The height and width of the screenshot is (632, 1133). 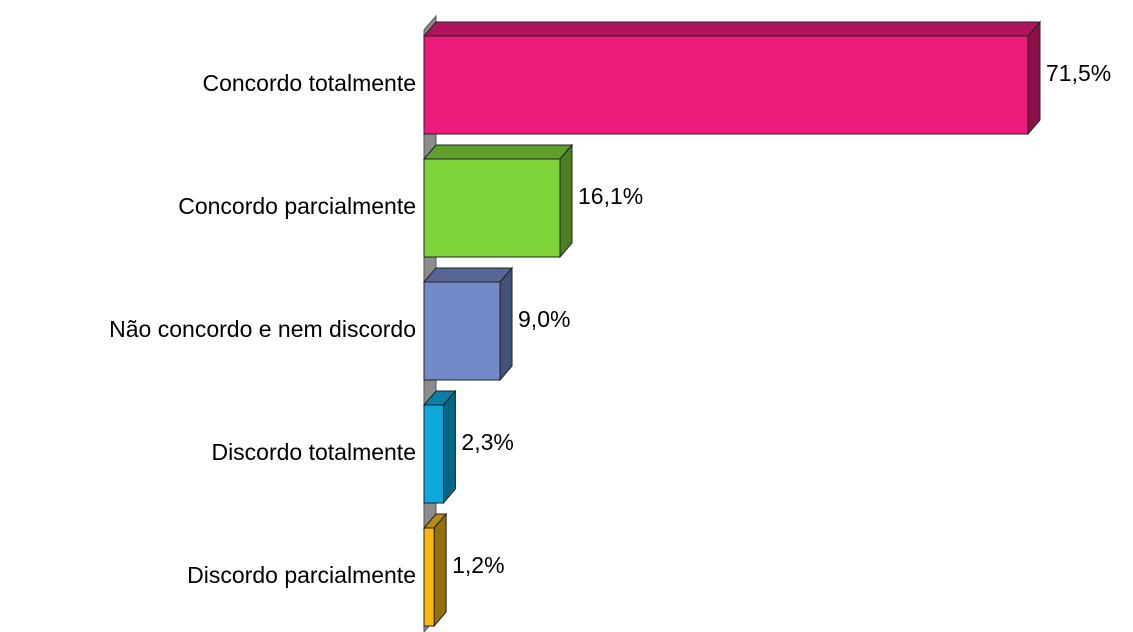 I want to click on value-label: 2,3%, so click(x=487, y=442).